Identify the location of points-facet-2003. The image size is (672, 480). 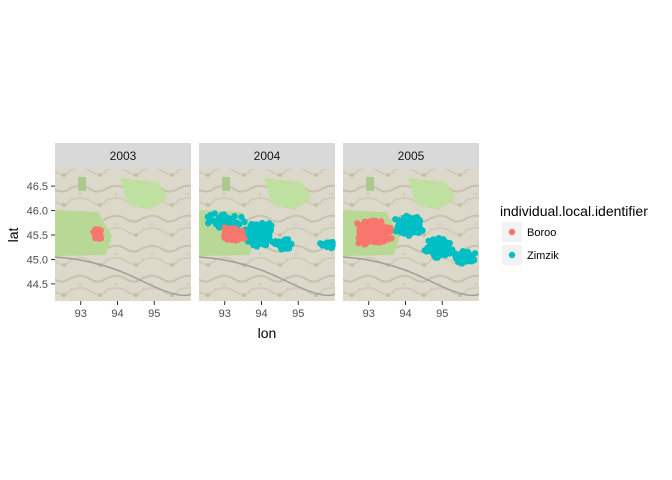
(97, 234).